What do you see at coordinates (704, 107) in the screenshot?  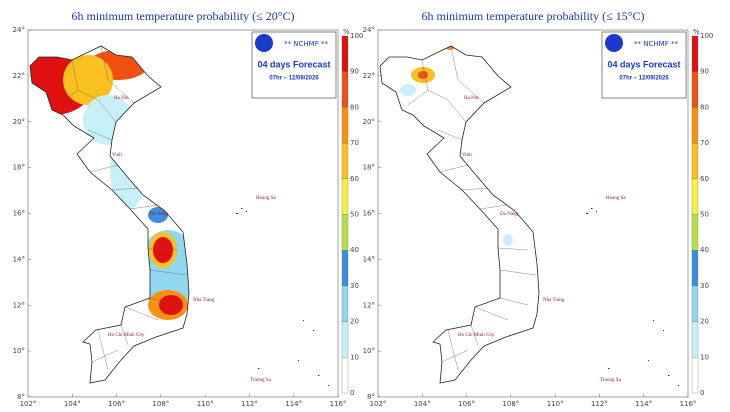 I see `colorbar-tick: 80` at bounding box center [704, 107].